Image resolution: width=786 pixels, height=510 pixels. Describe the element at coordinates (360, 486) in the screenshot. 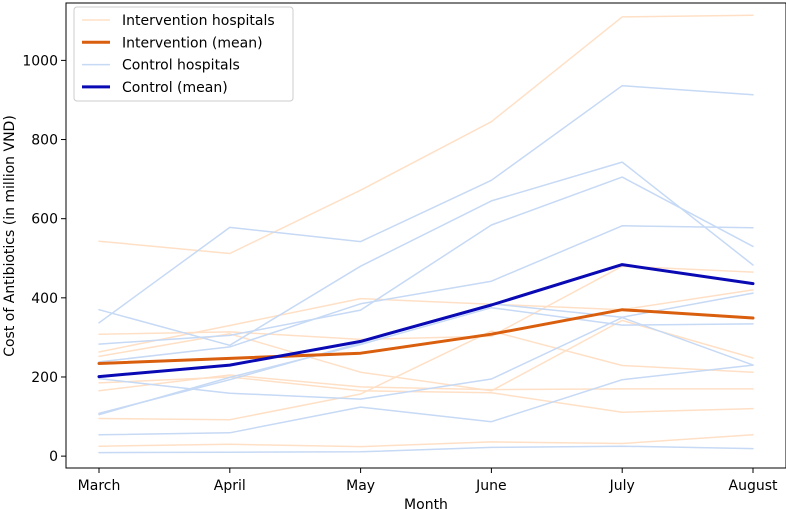

I see `x-tick-label-may: May` at that location.